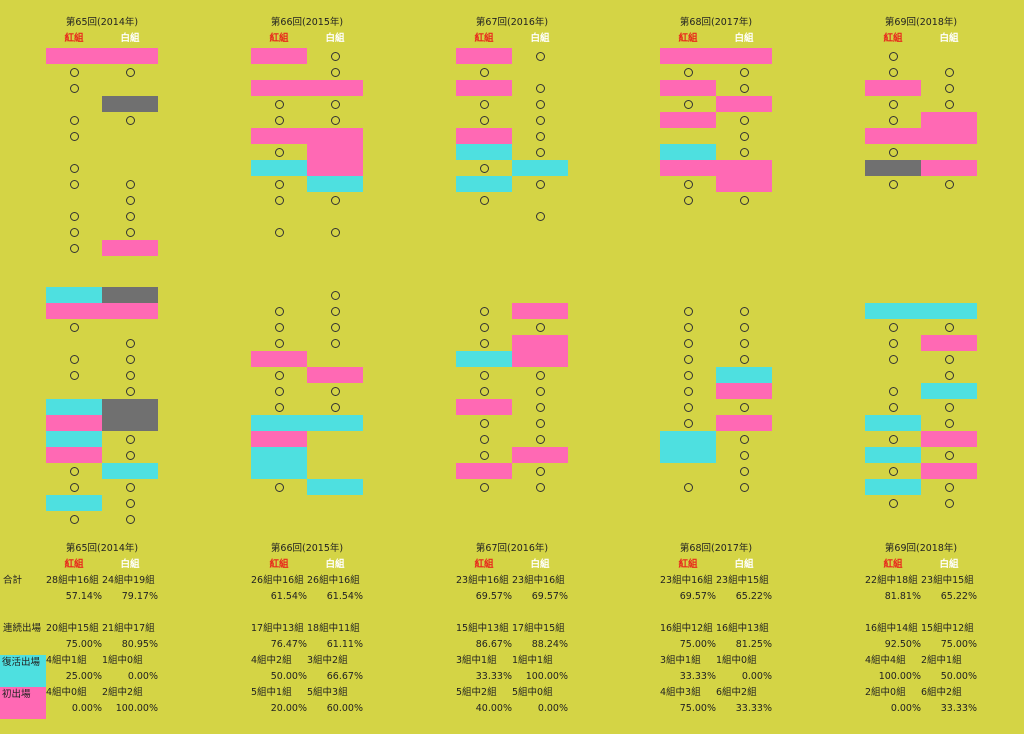  Describe the element at coordinates (680, 692) in the screenshot. I see `stat-first-red: 4組中3組` at that location.